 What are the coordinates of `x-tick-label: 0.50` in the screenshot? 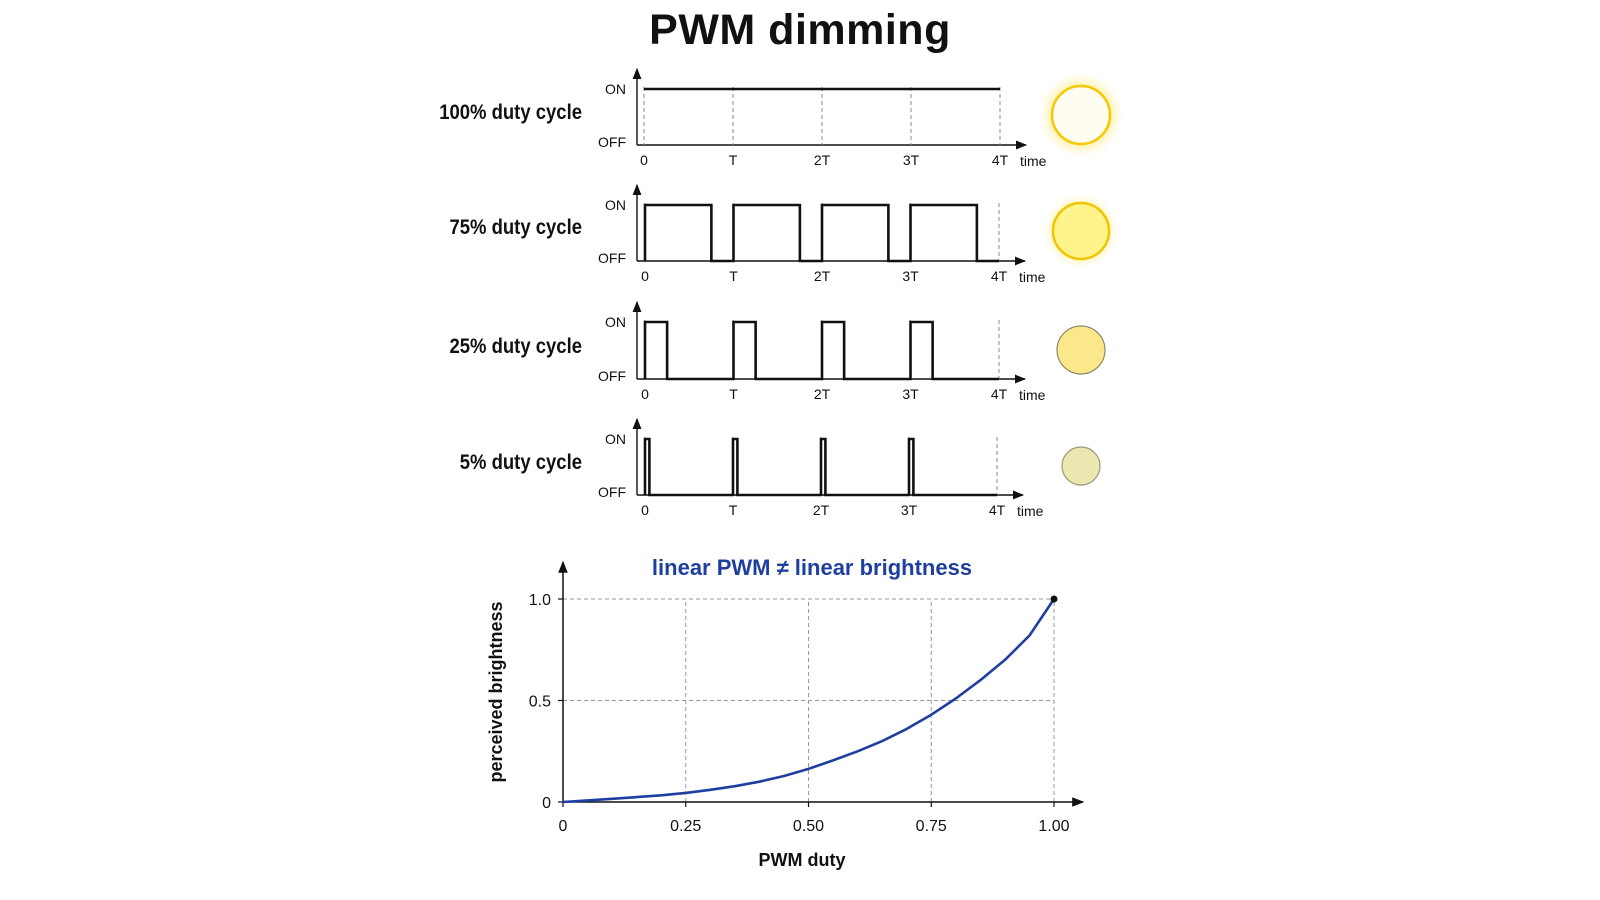 It's located at (808, 826).